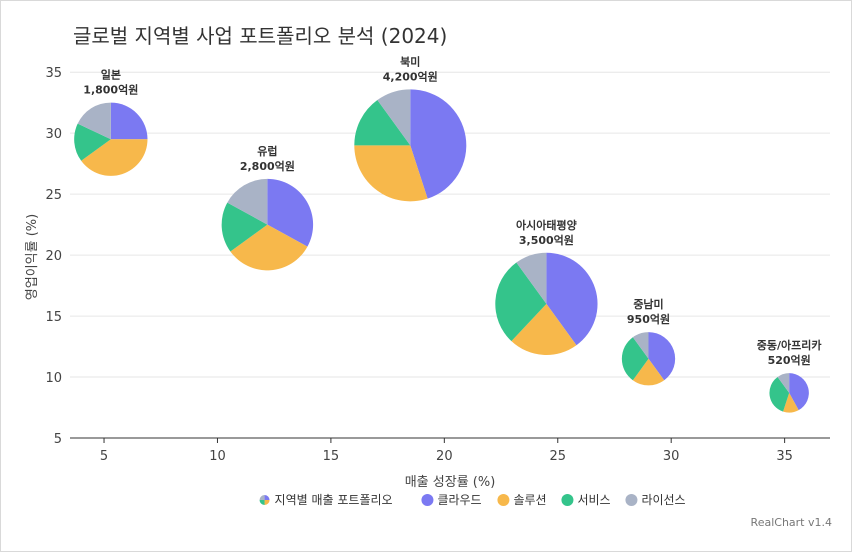 The image size is (852, 552). What do you see at coordinates (331, 456) in the screenshot?
I see `x-tick-label: 15` at bounding box center [331, 456].